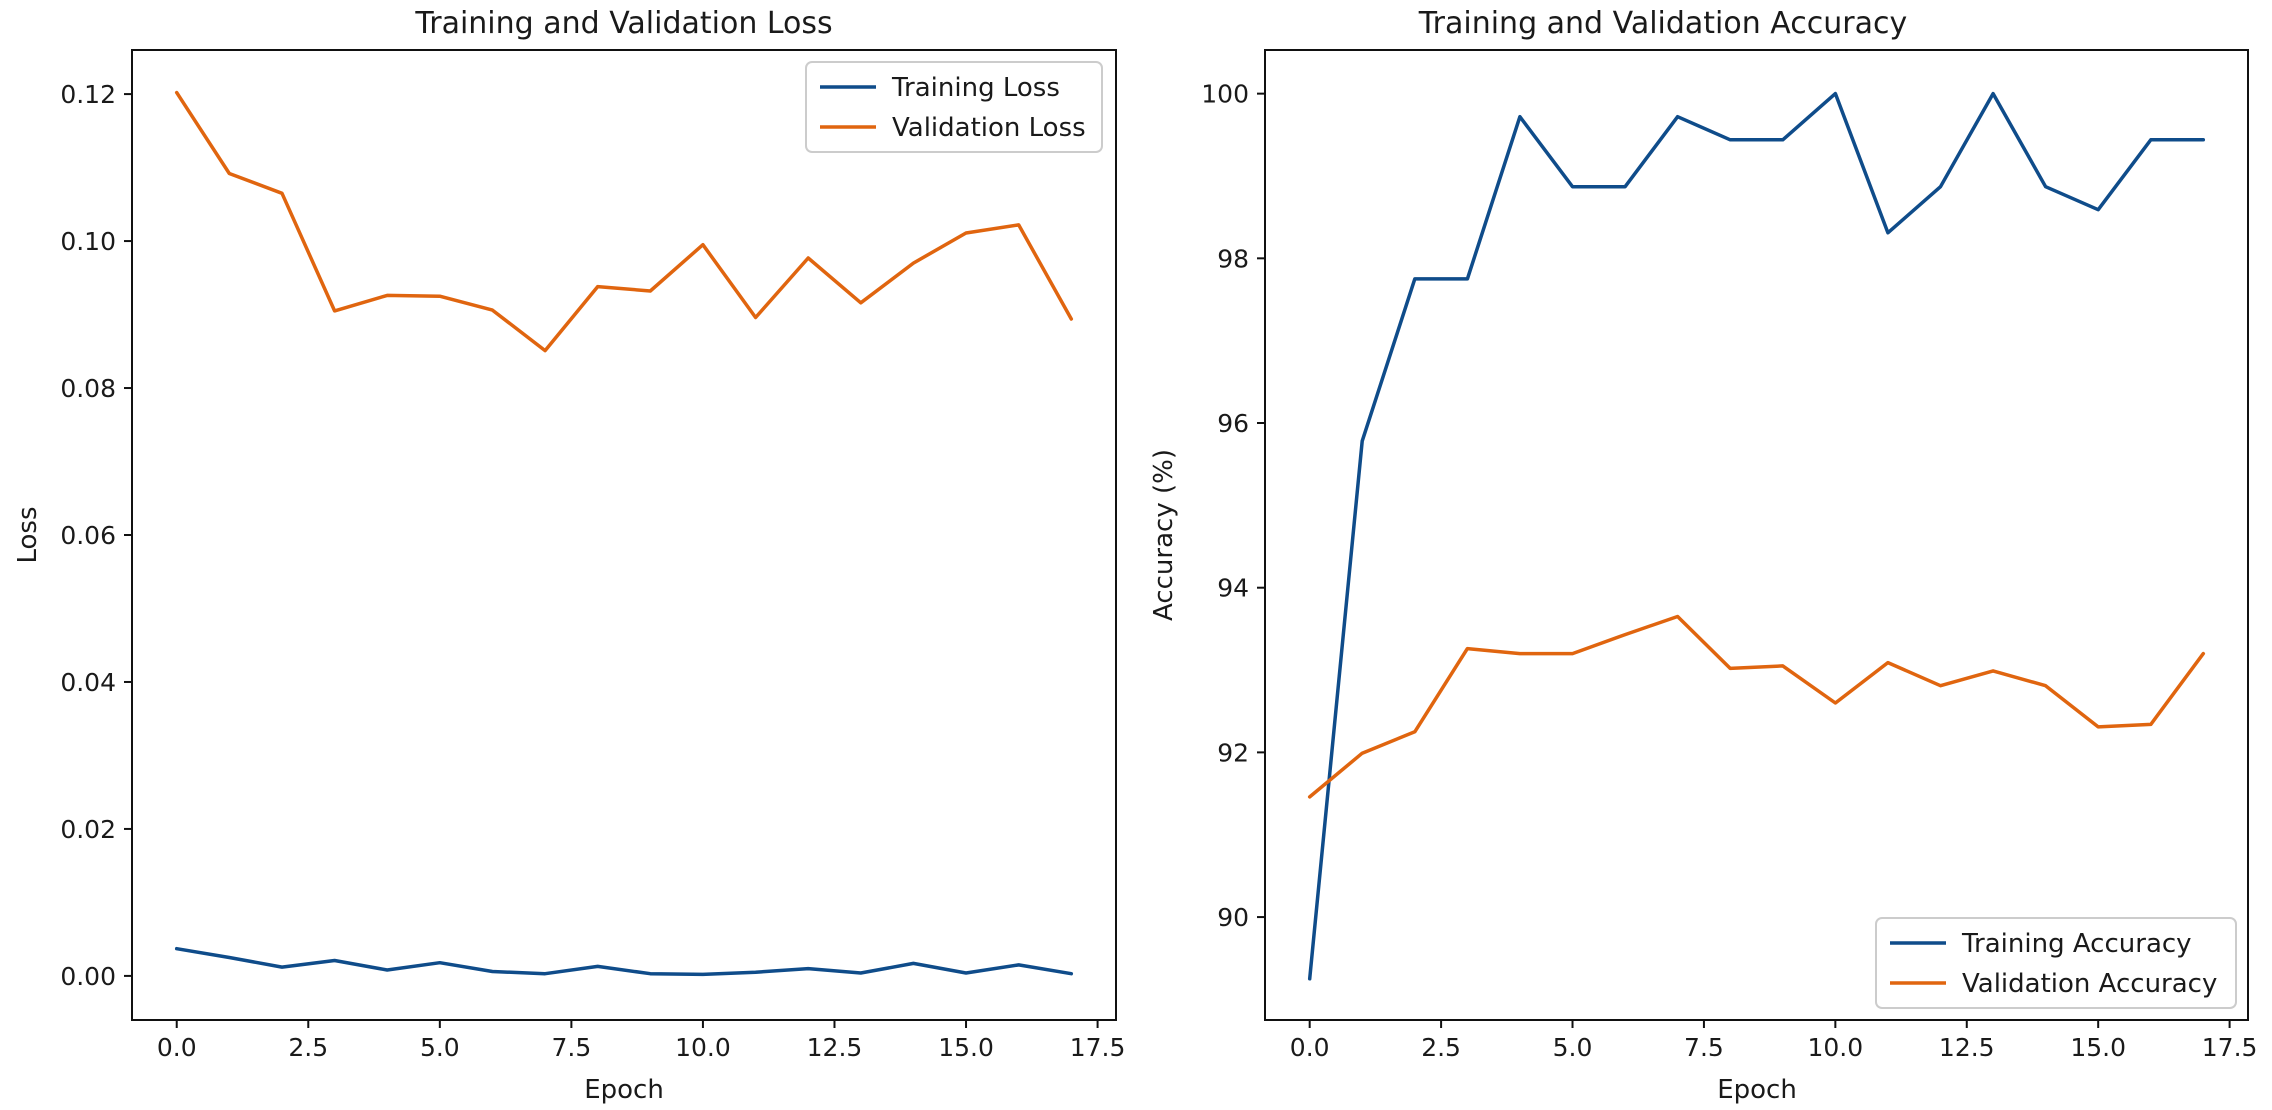 Image resolution: width=2272 pixels, height=1110 pixels. I want to click on legend-label-training-loss: Training Loss, so click(975, 88).